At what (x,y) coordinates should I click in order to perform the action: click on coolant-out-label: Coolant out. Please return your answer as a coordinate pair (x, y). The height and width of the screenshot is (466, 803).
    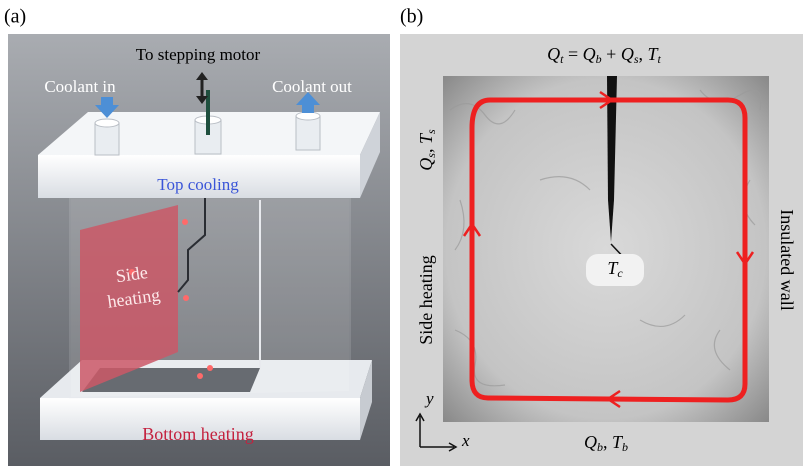
    Looking at the image, I should click on (312, 86).